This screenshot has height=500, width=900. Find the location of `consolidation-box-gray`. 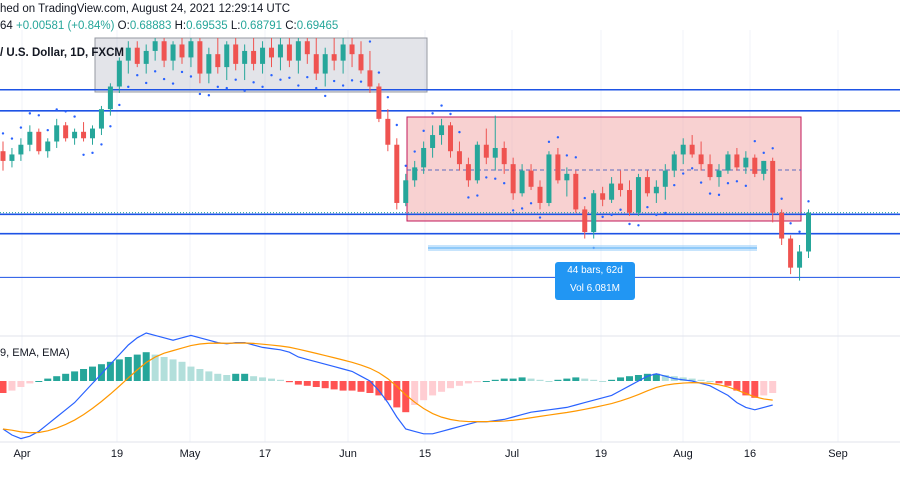

consolidation-box-gray is located at coordinates (261, 65).